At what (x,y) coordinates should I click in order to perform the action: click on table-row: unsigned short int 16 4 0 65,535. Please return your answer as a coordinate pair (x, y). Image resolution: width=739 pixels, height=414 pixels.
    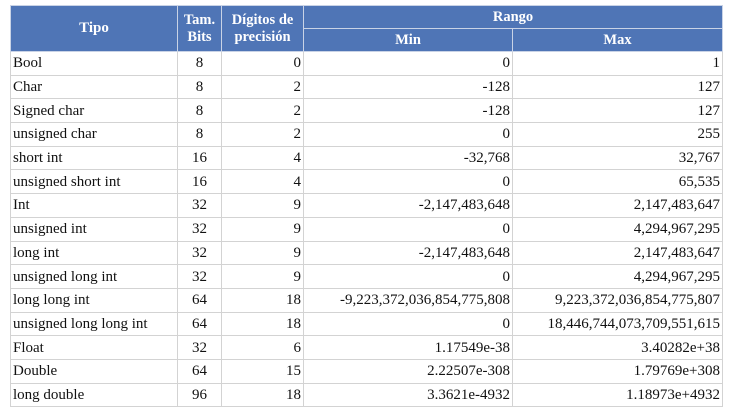
    Looking at the image, I should click on (367, 182).